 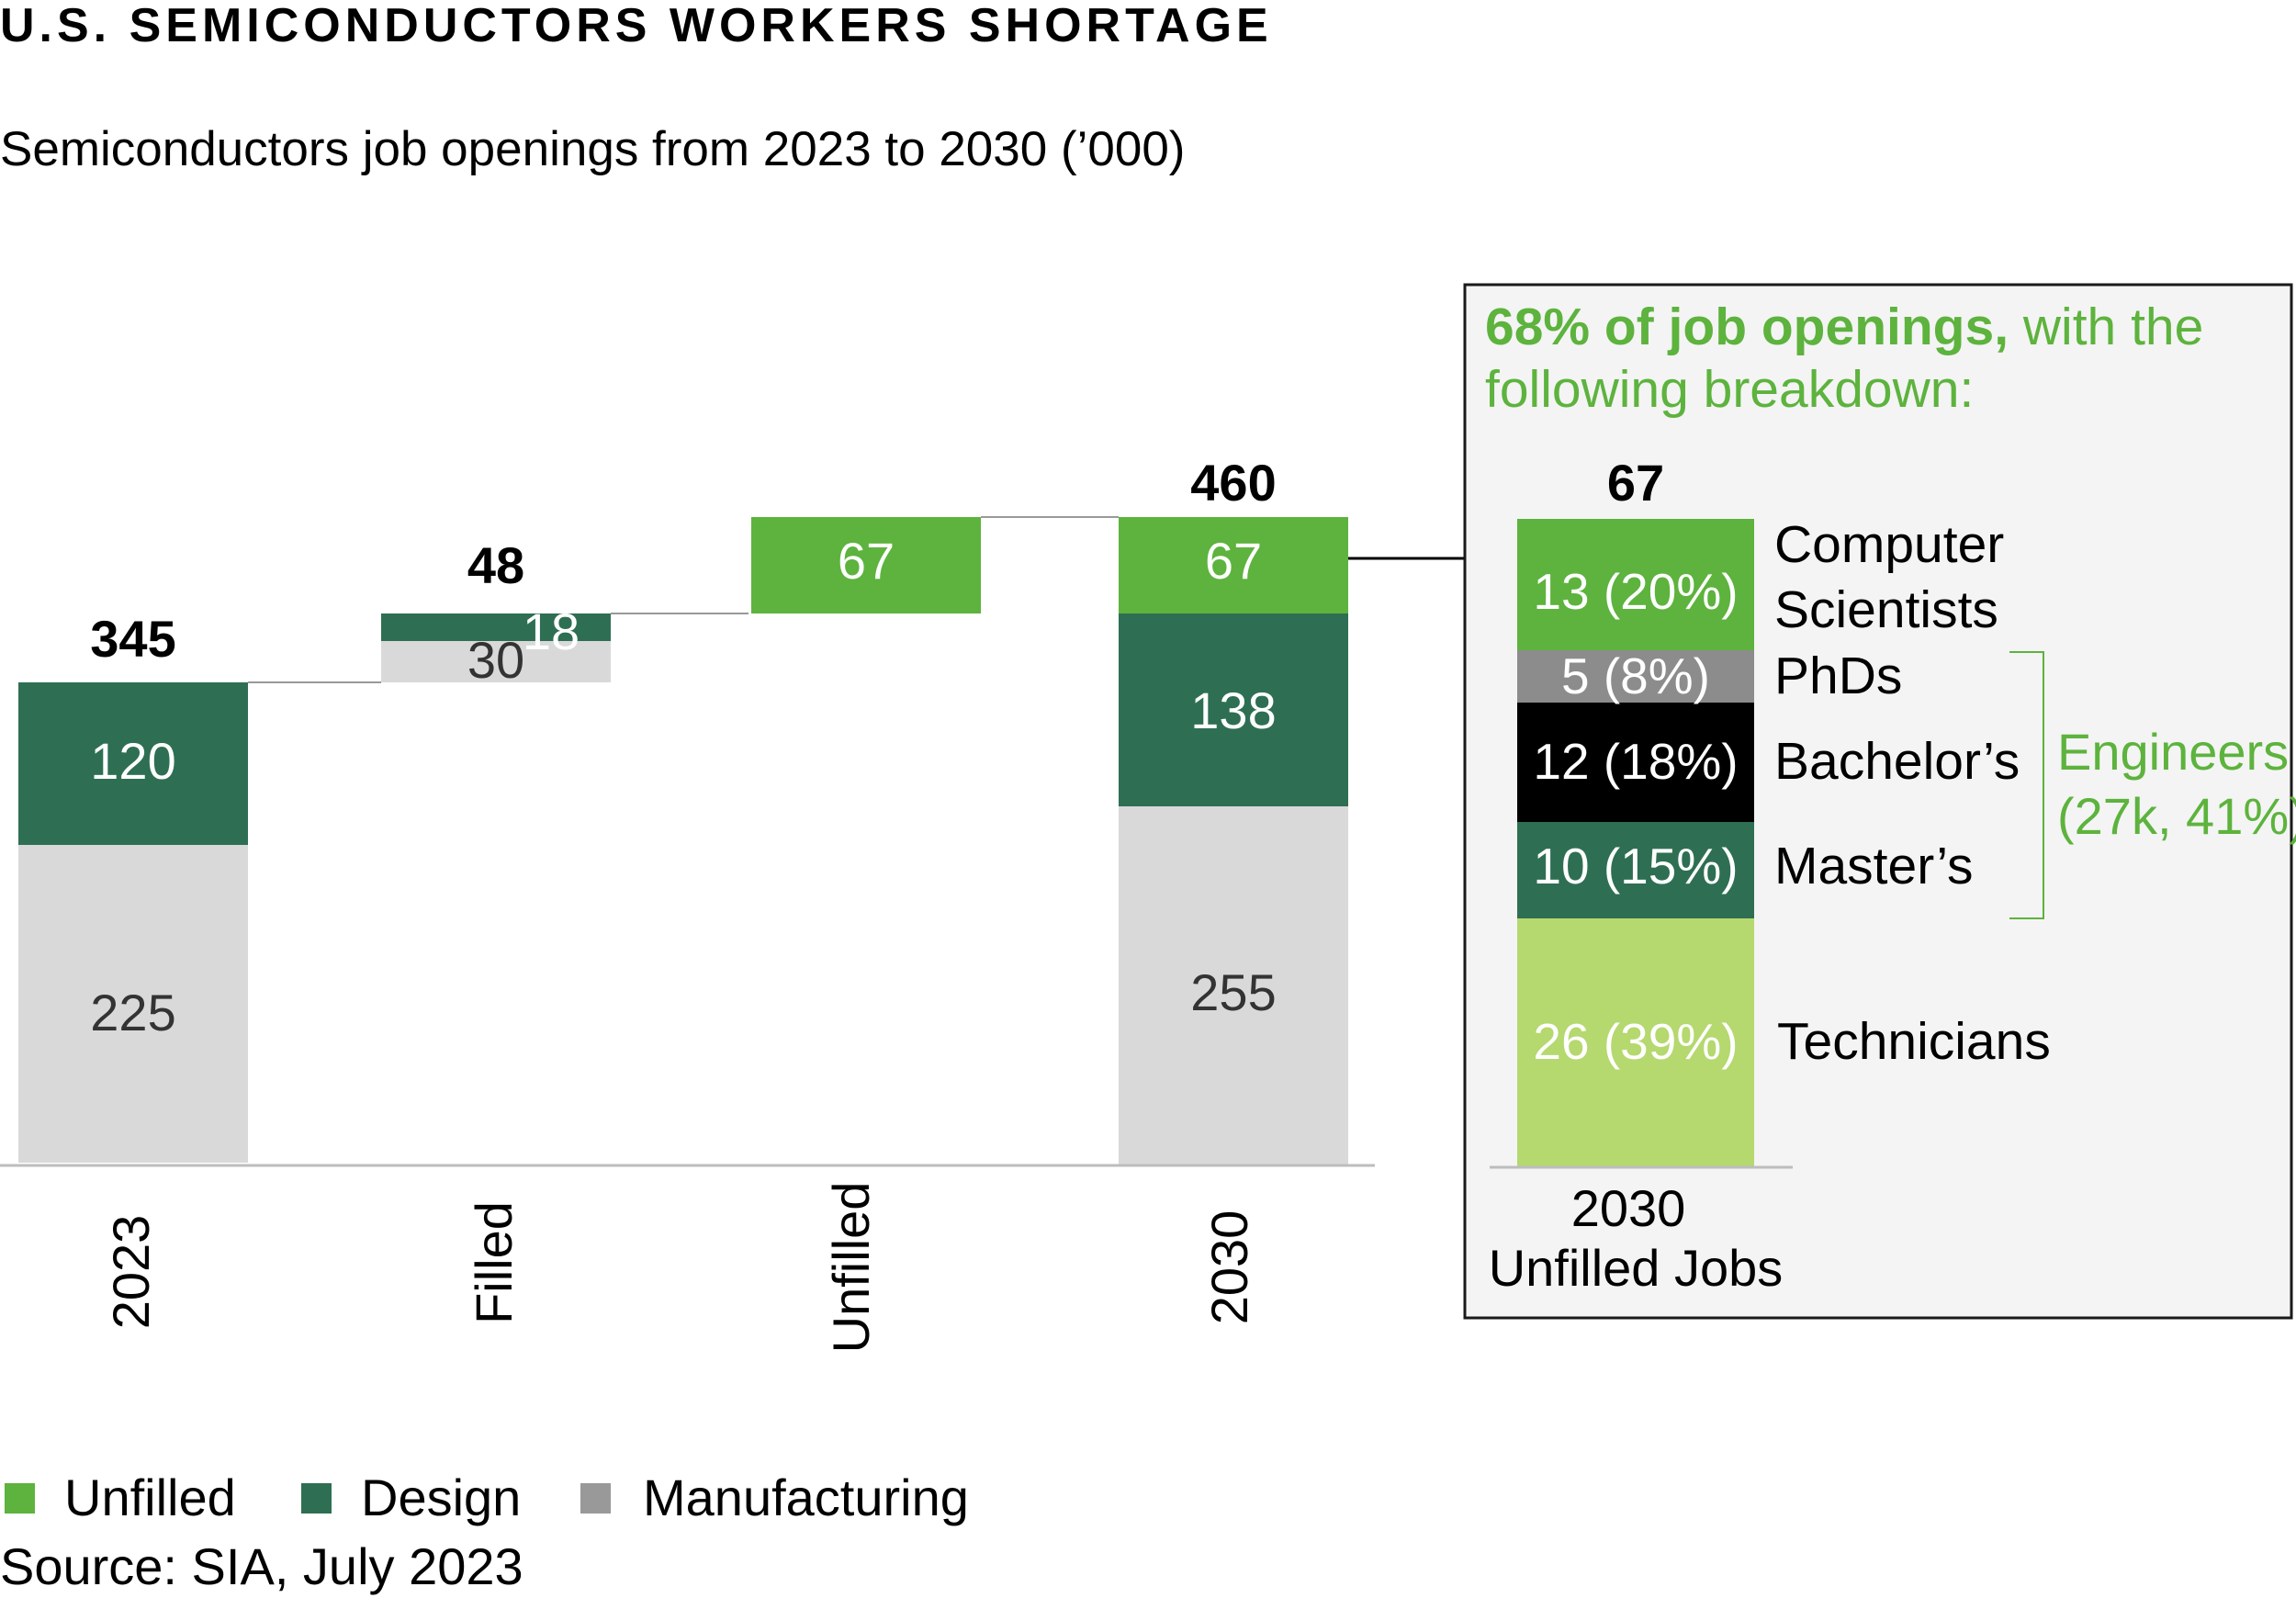 What do you see at coordinates (806, 1497) in the screenshot?
I see `legend-label-manufacturing: Manufacturing` at bounding box center [806, 1497].